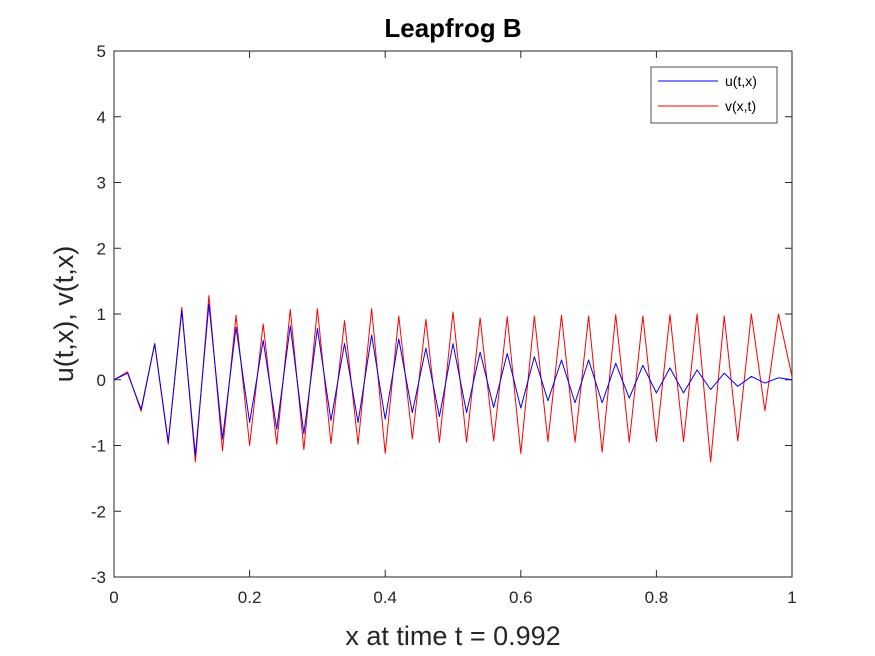 The height and width of the screenshot is (656, 875). Describe the element at coordinates (250, 597) in the screenshot. I see `x-tick-label: 0.2` at that location.